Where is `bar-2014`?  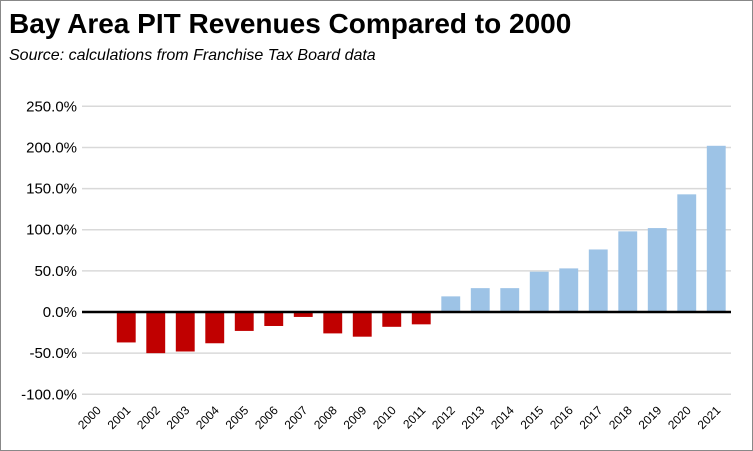
bar-2014 is located at coordinates (510, 300).